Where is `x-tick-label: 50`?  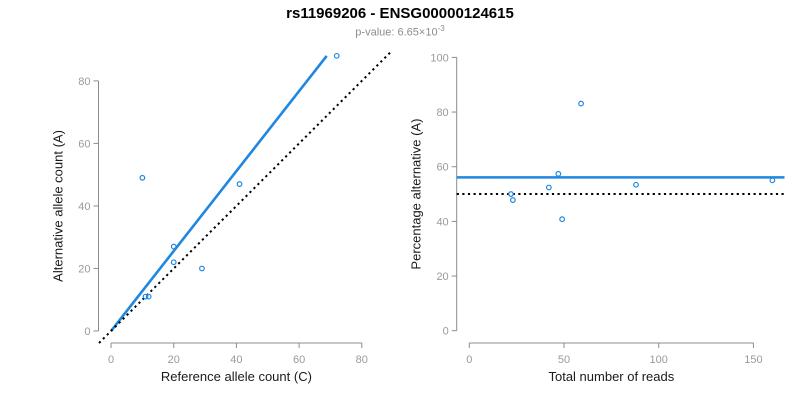
x-tick-label: 50 is located at coordinates (564, 360).